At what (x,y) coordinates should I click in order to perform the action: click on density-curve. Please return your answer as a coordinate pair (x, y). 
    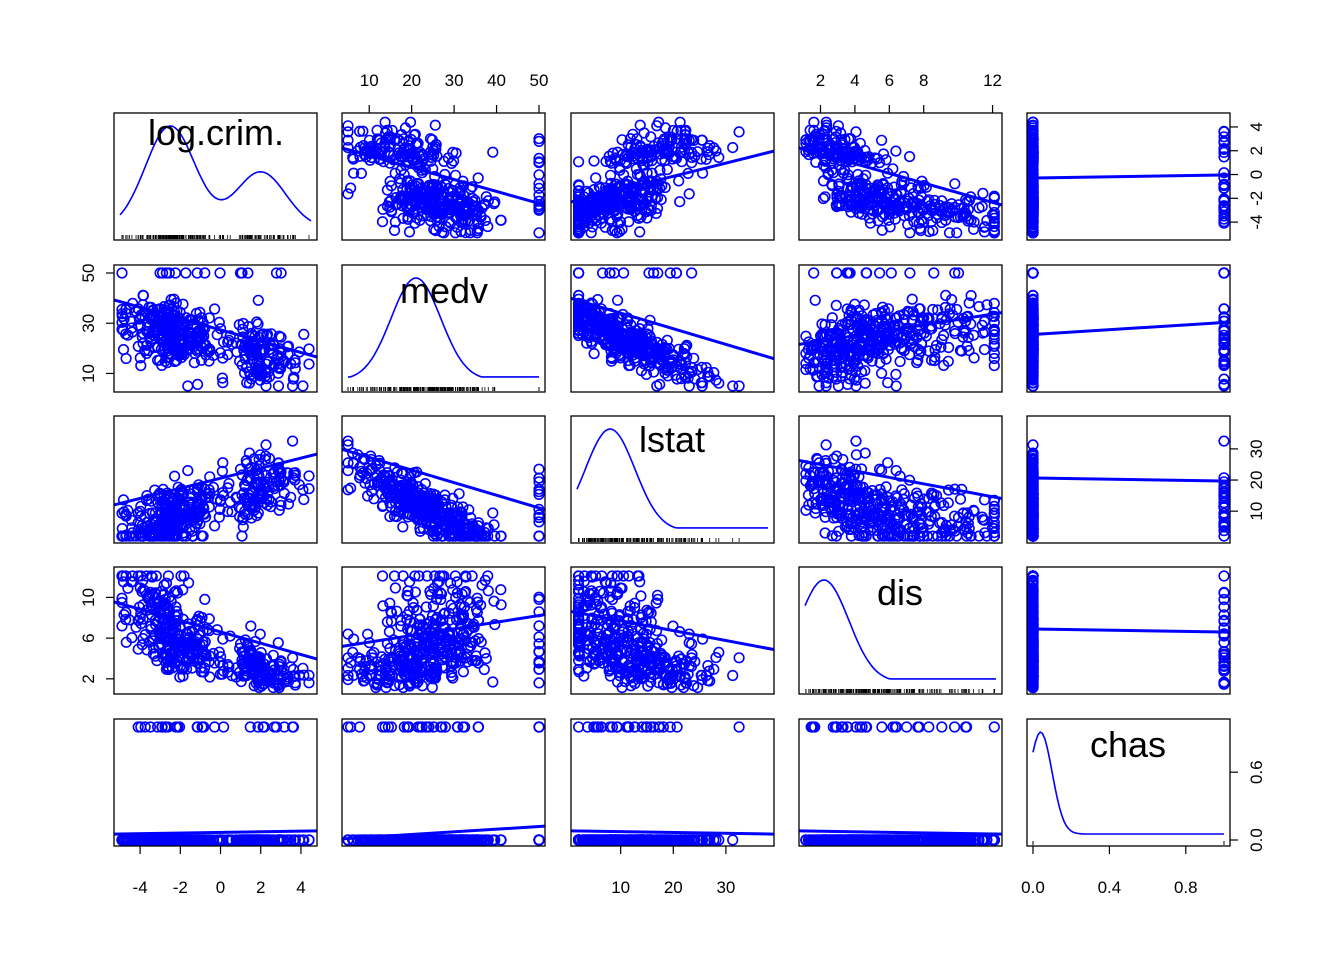
    Looking at the image, I should click on (443, 327).